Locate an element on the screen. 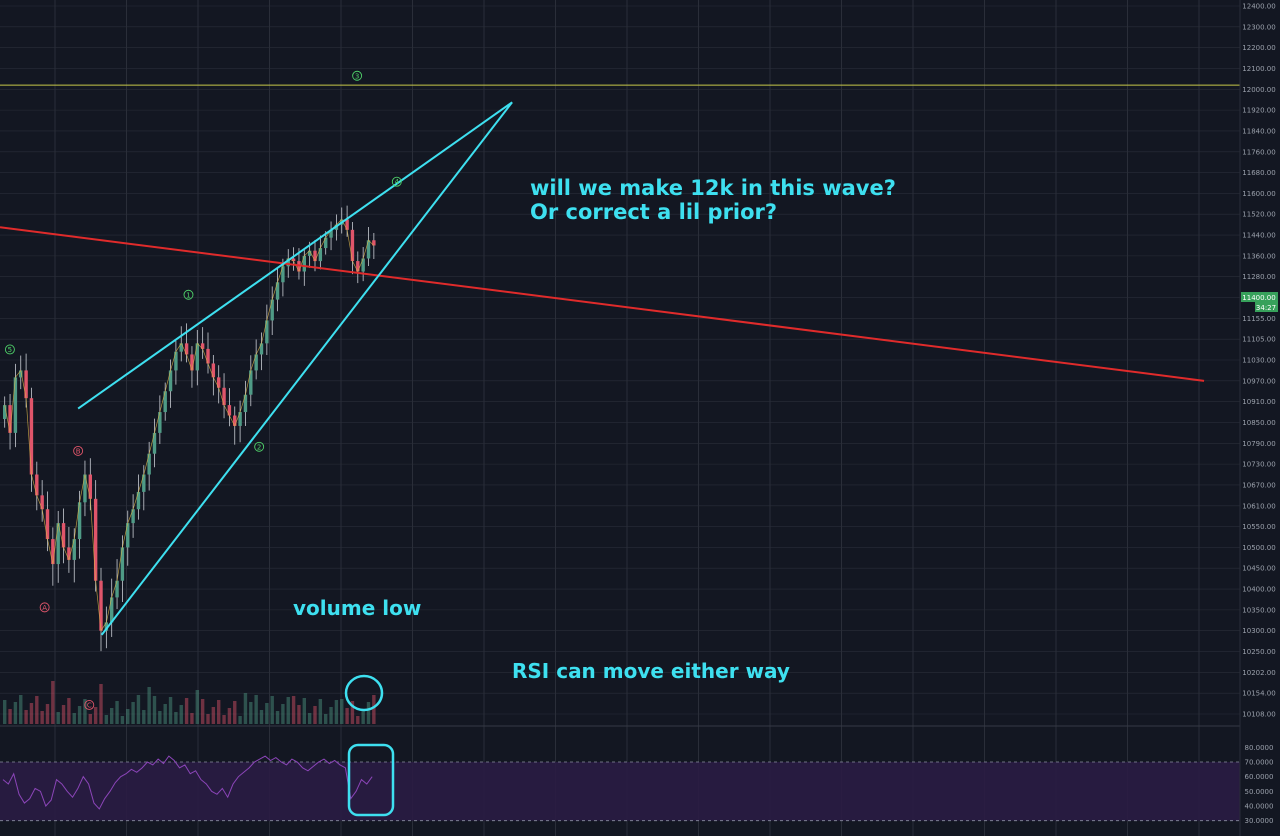 The image size is (1280, 836). wave-label: 3 is located at coordinates (357, 76).